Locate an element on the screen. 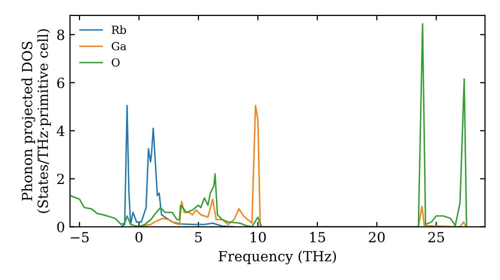 Image resolution: width=500 pixels, height=280 pixels. y-tick-label: 8 is located at coordinates (60, 35).